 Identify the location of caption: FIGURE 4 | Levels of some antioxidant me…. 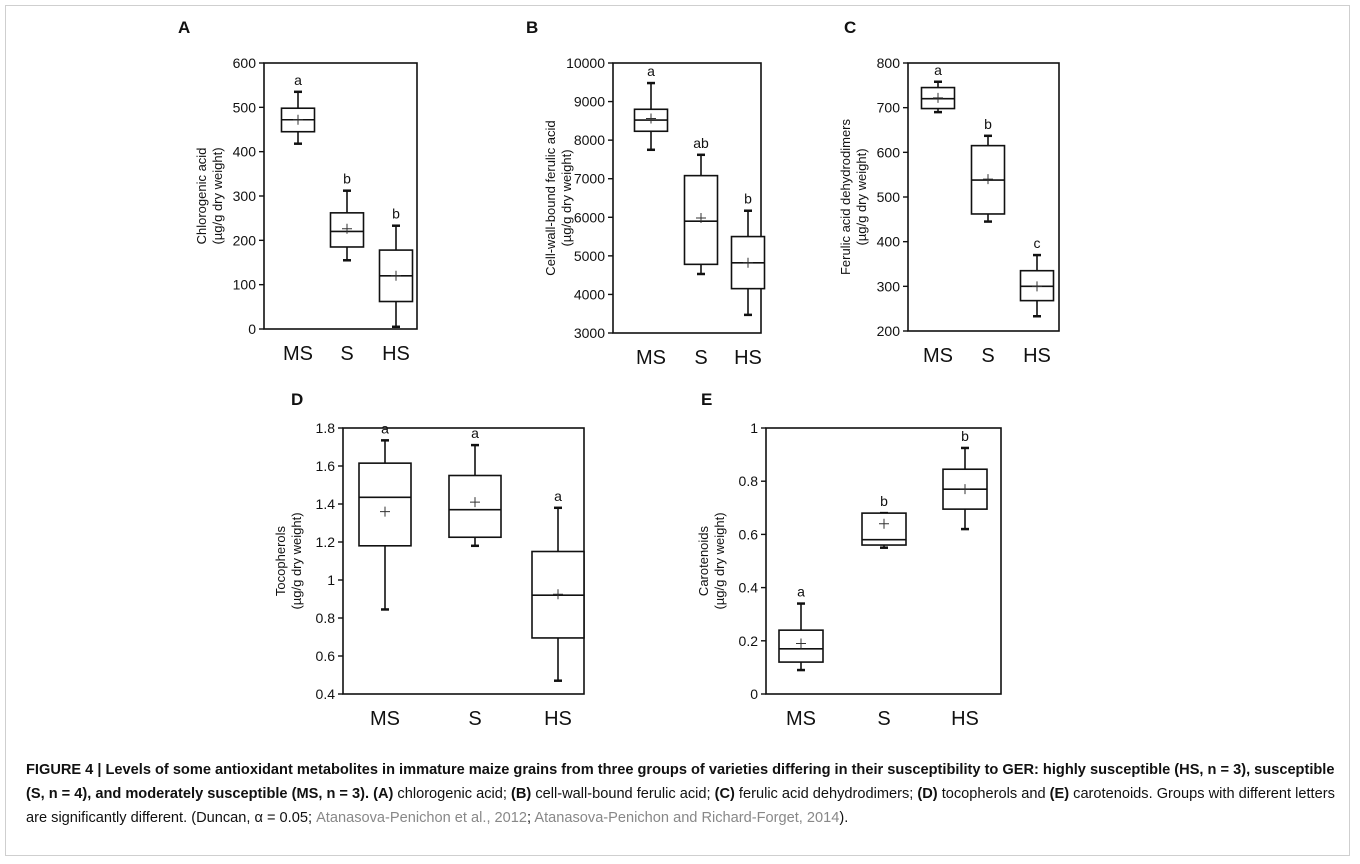
(687, 794).